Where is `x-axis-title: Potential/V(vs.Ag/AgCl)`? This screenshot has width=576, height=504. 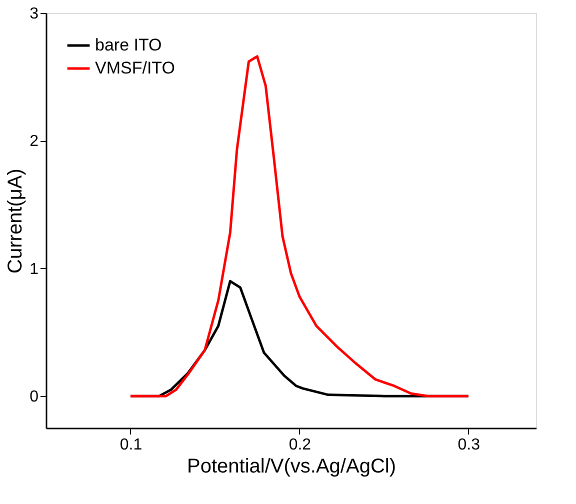
x-axis-title: Potential/V(vs.Ag/AgCl) is located at coordinates (291, 467).